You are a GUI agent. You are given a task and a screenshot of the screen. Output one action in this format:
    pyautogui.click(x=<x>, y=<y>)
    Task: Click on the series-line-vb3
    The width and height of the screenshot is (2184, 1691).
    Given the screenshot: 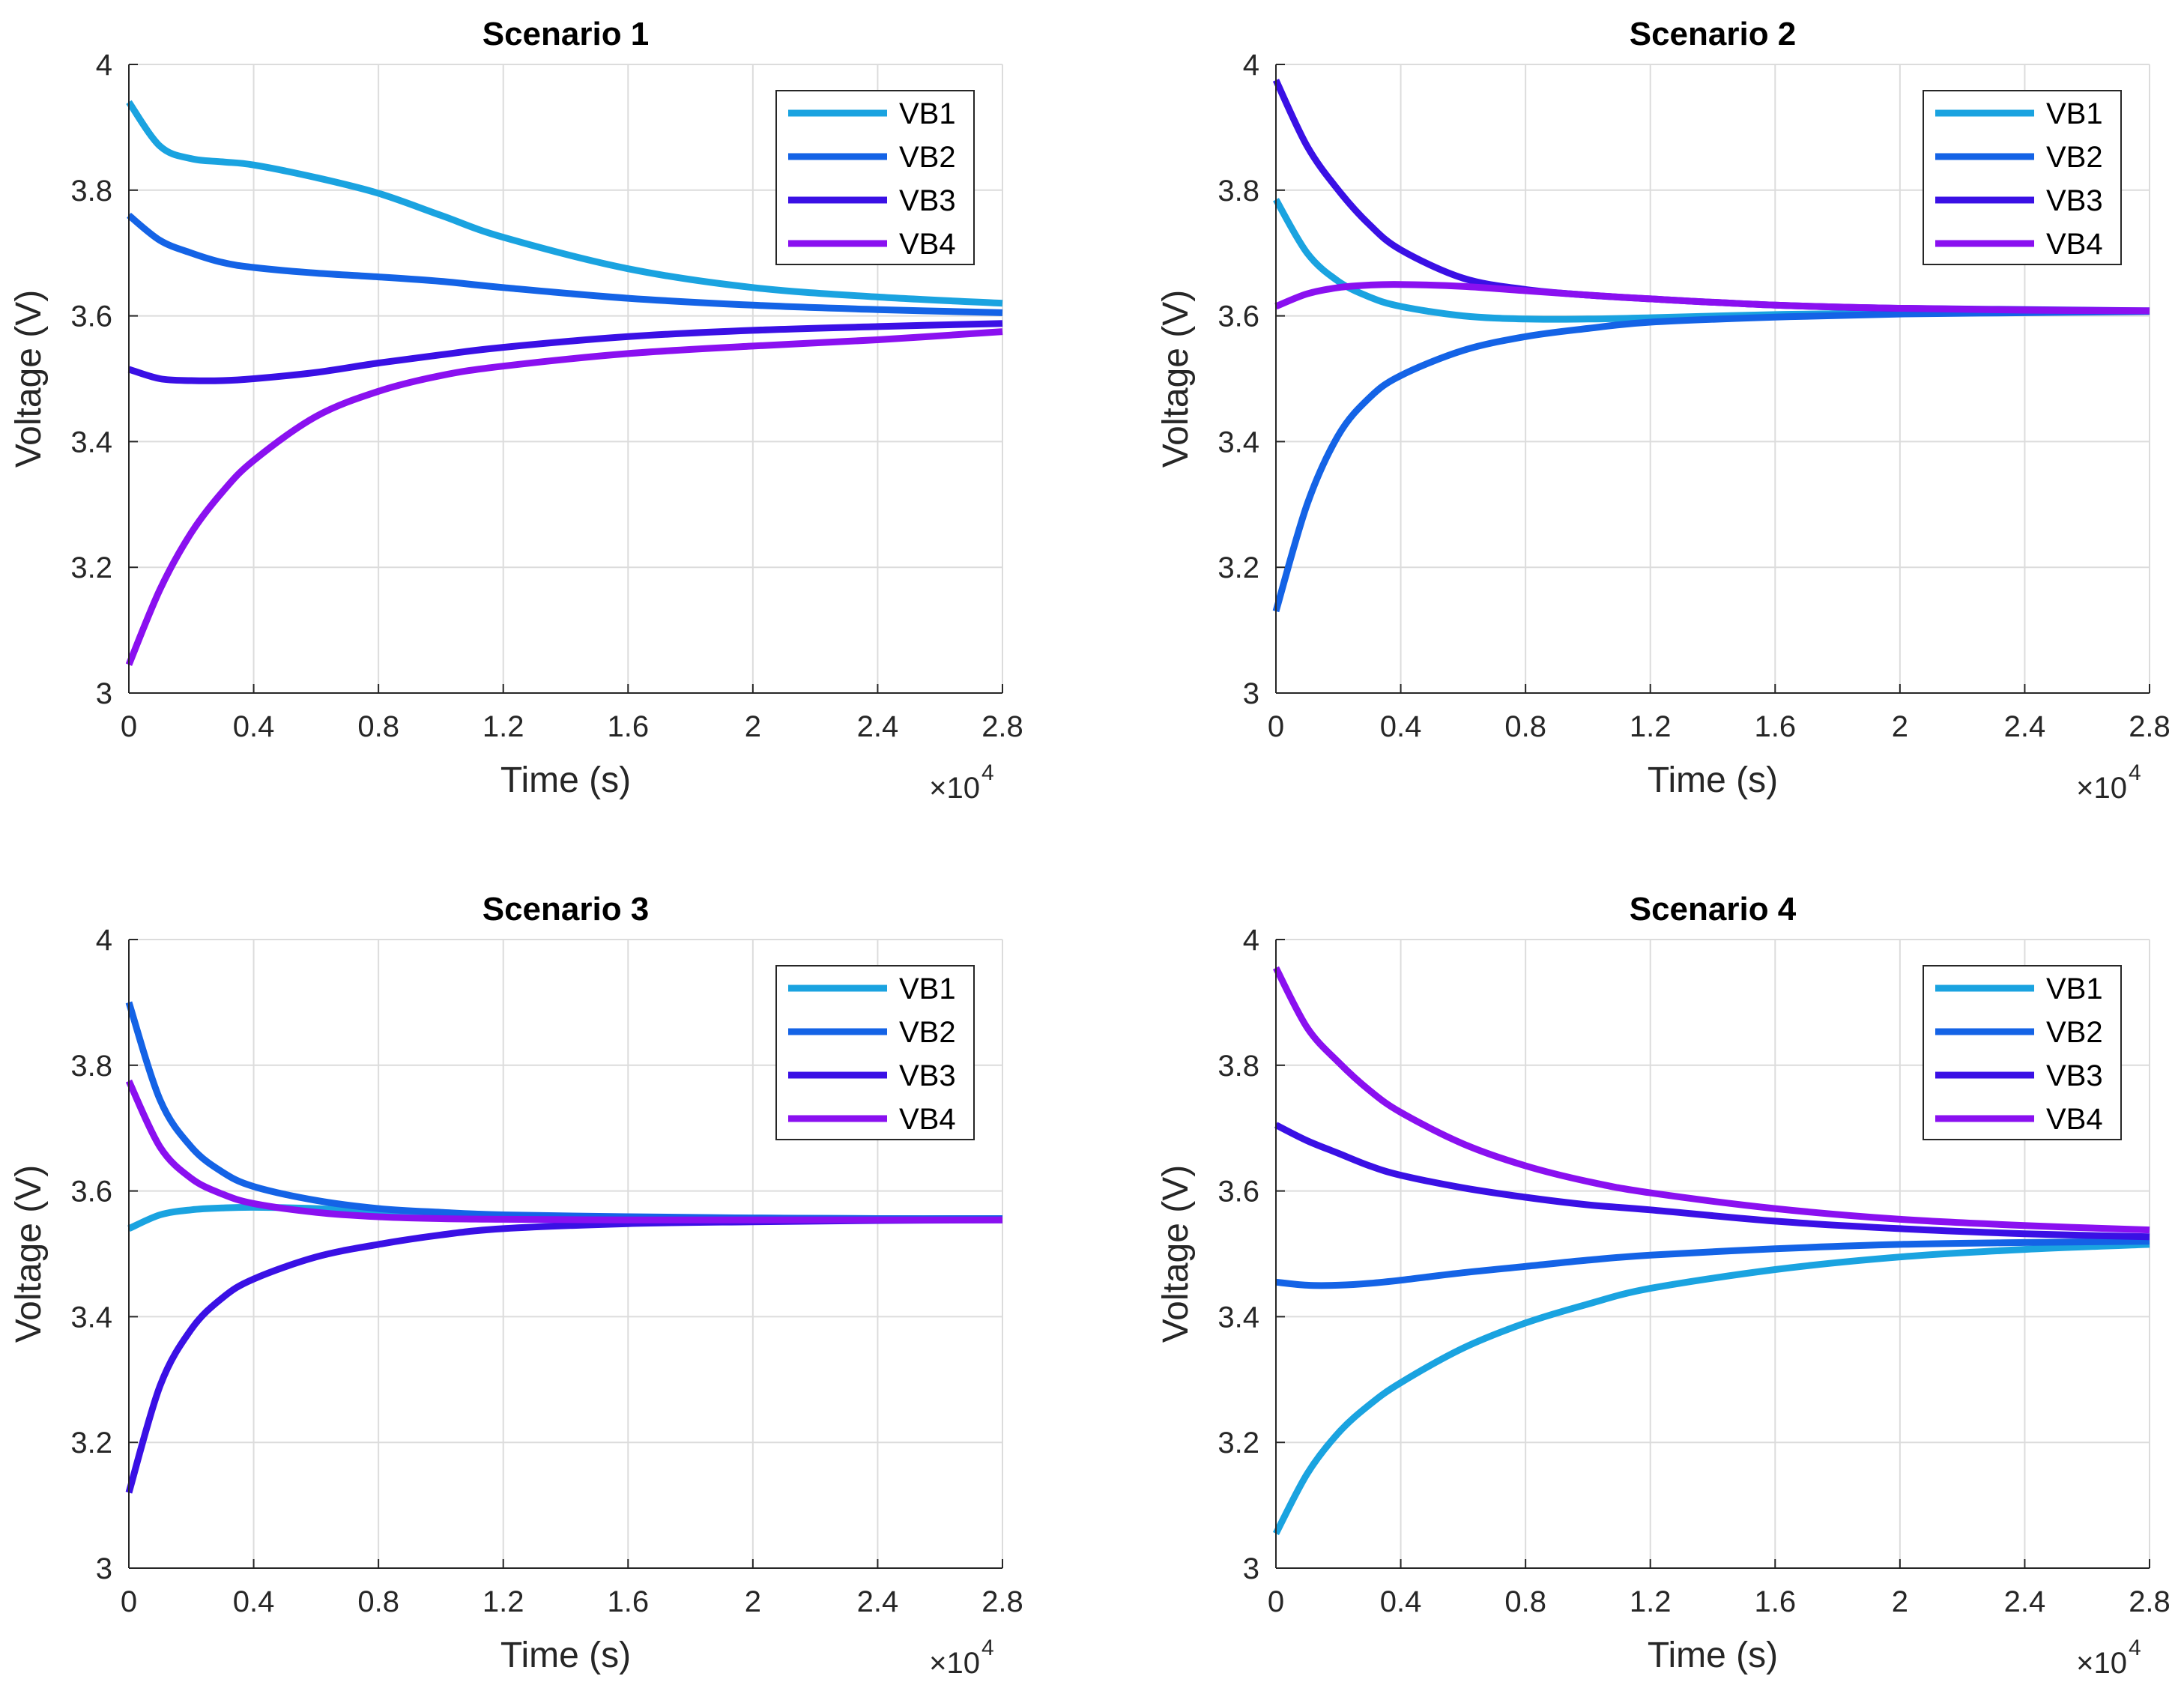 What is the action you would take?
    pyautogui.click(x=565, y=352)
    